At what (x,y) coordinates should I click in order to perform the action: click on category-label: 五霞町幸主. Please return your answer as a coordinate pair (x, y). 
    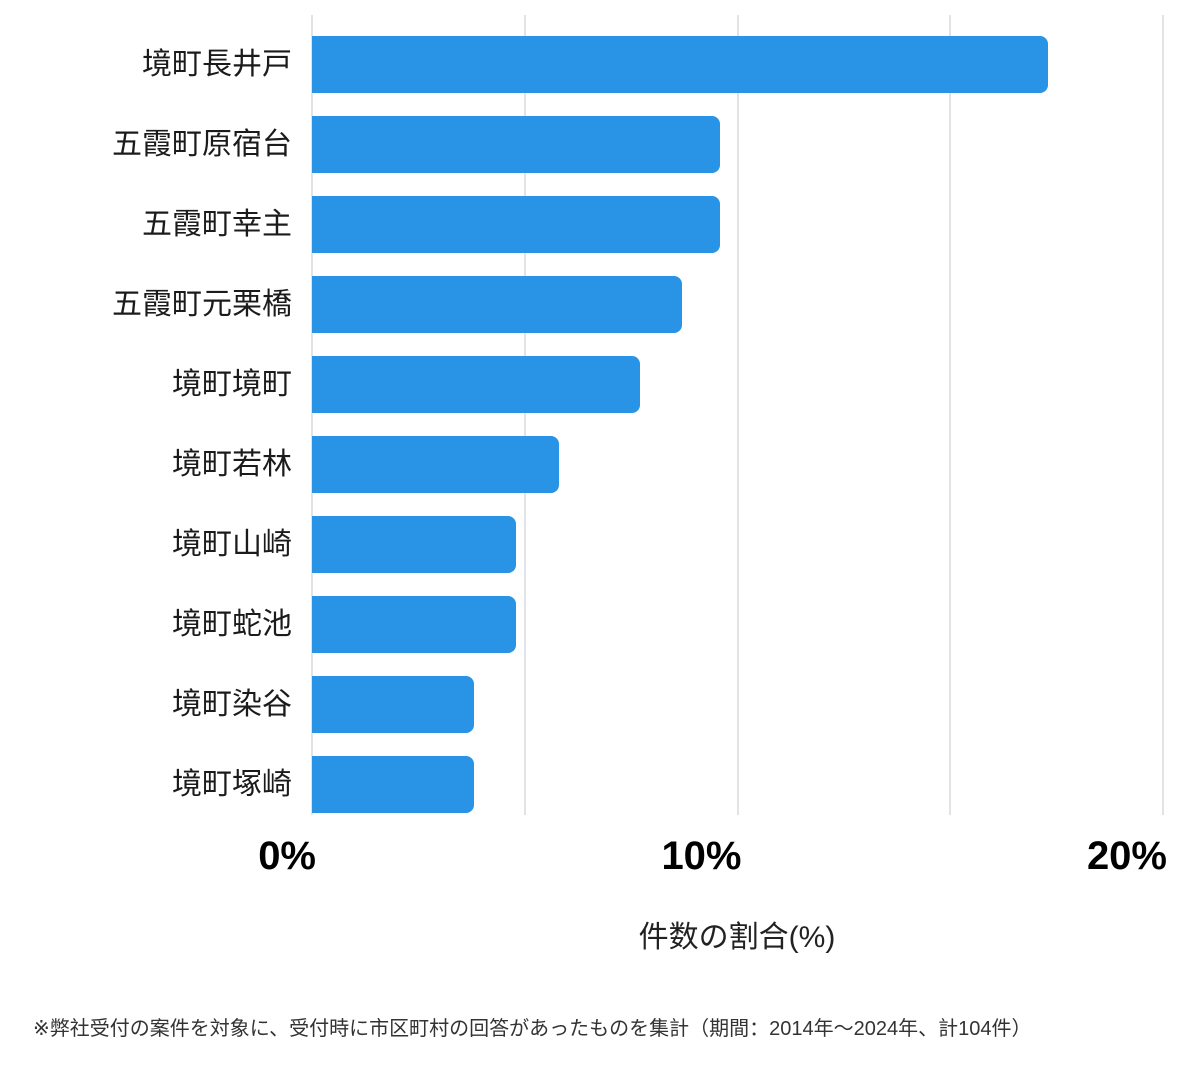
    Looking at the image, I should click on (217, 224).